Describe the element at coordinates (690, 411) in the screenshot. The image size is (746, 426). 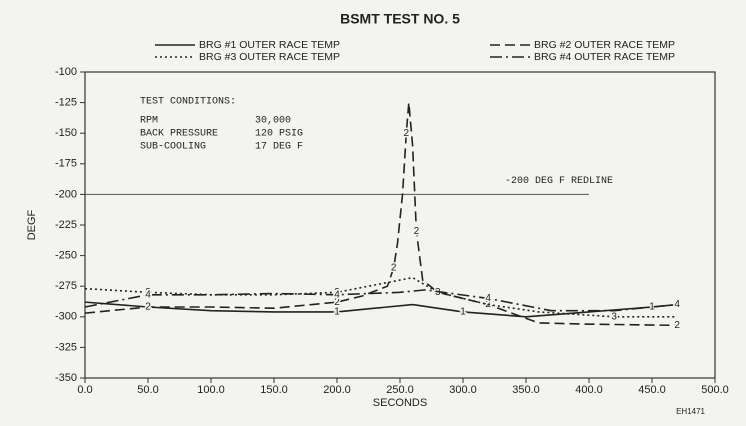
I see `figure-id: EH1471` at that location.